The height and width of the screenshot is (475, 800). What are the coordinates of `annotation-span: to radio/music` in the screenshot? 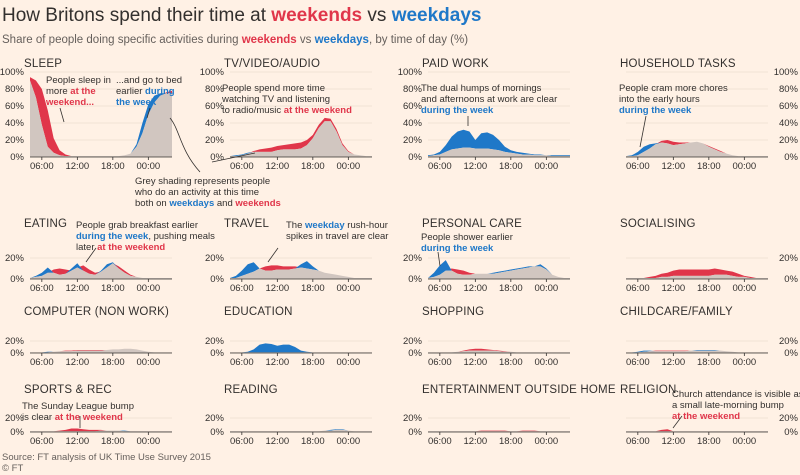 It's located at (253, 110).